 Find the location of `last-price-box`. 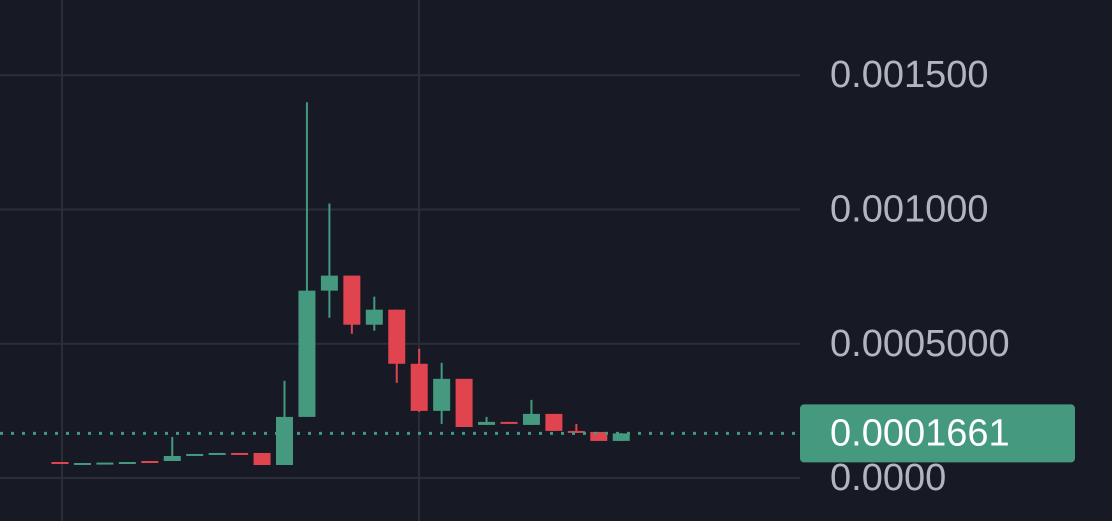

last-price-box is located at coordinates (937, 433).